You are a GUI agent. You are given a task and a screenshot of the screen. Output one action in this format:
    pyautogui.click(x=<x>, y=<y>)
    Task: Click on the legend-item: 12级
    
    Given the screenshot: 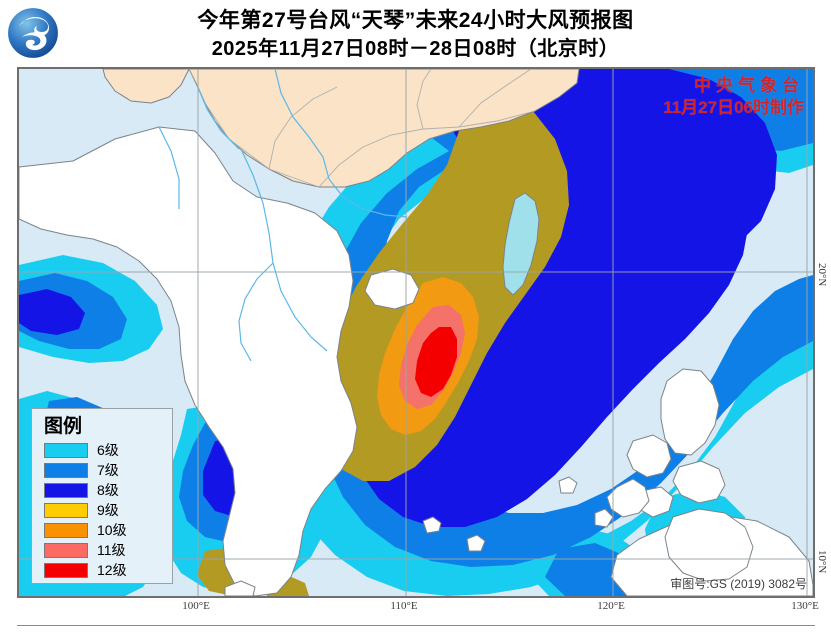 What is the action you would take?
    pyautogui.click(x=108, y=570)
    